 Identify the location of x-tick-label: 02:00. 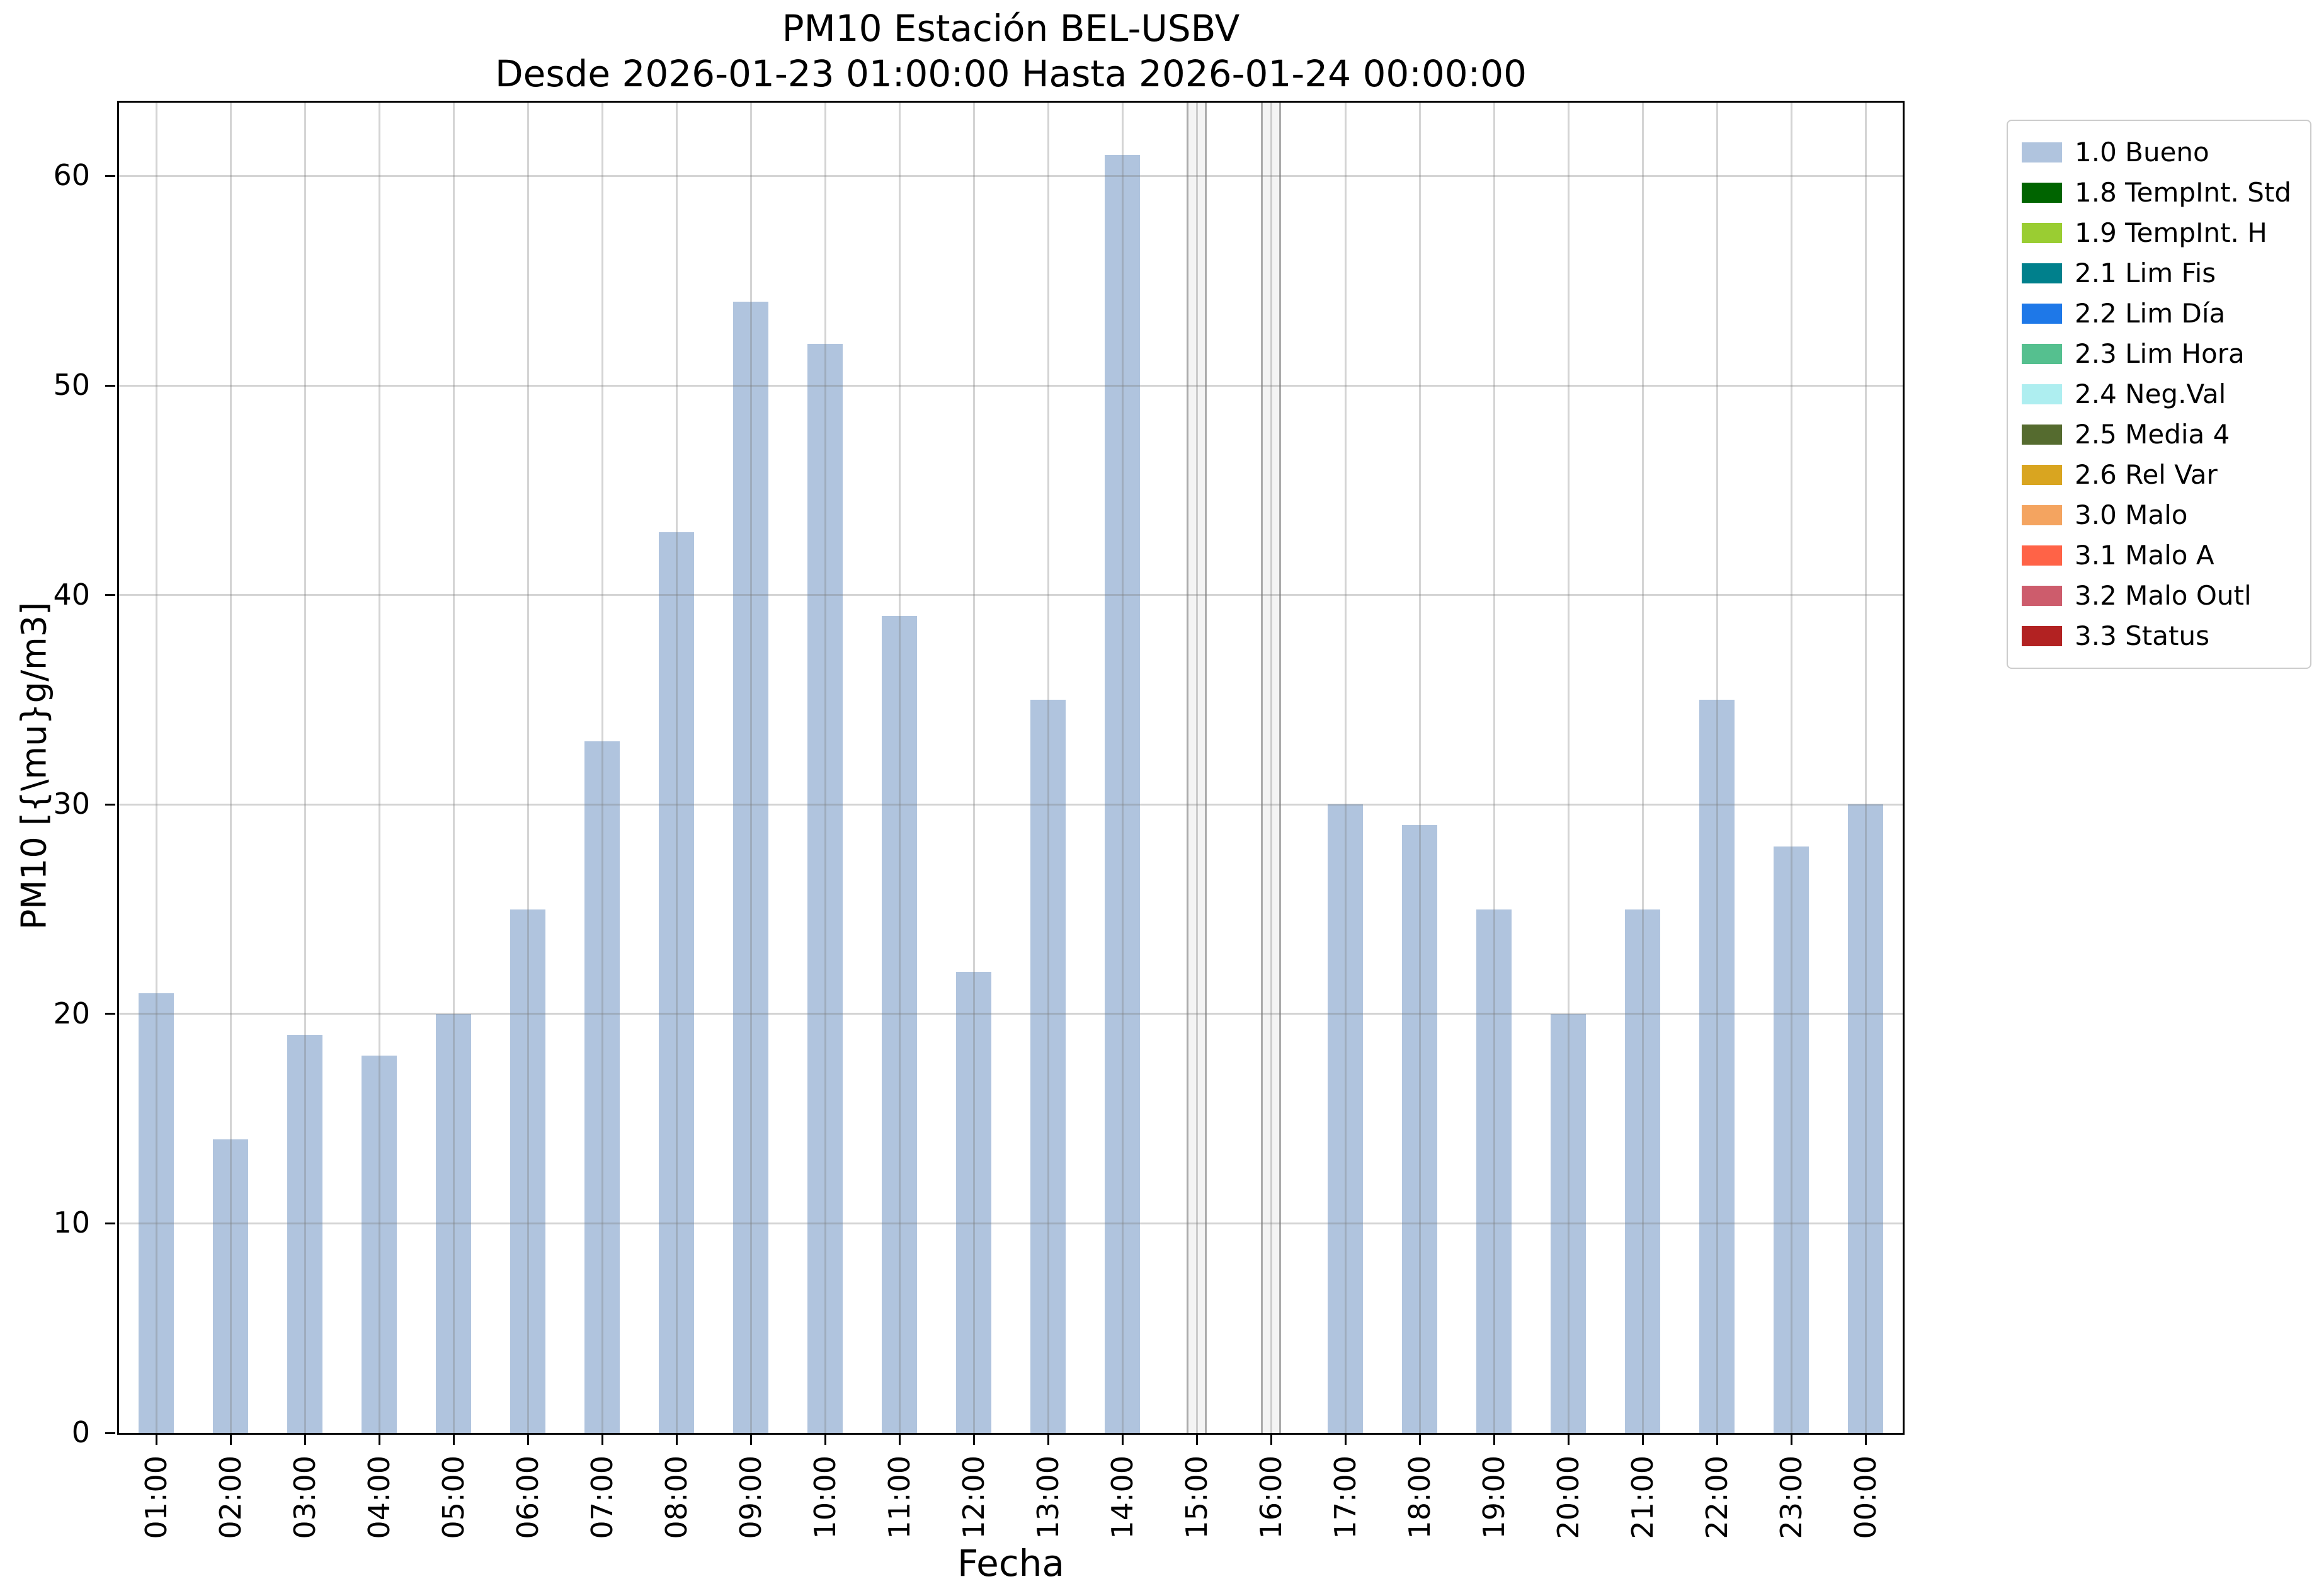
(231, 1497).